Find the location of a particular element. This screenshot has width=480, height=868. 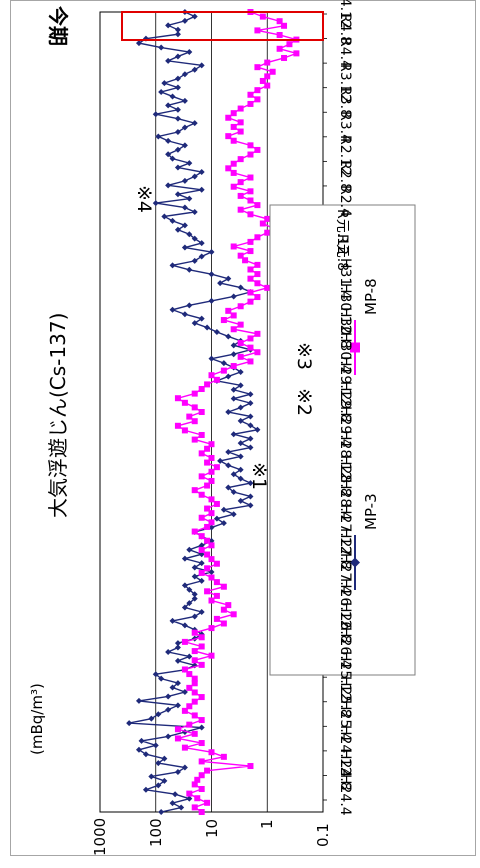

y-tick-label: 100 is located at coordinates (155, 832).